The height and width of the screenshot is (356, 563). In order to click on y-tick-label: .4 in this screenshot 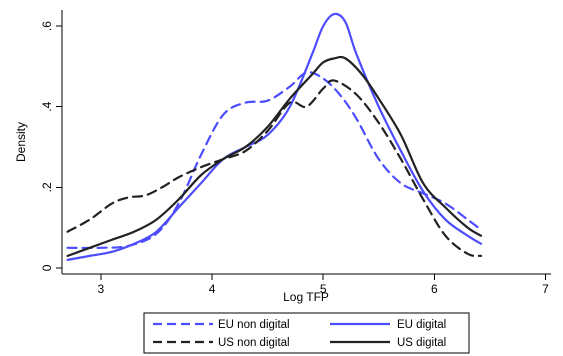, I will do `click(47, 106)`.